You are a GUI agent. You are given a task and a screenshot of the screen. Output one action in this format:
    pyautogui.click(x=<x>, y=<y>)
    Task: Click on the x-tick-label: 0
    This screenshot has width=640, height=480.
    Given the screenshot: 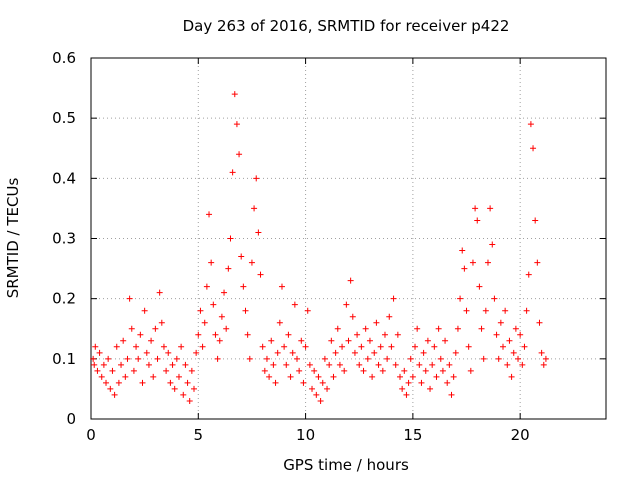 What is the action you would take?
    pyautogui.click(x=91, y=435)
    